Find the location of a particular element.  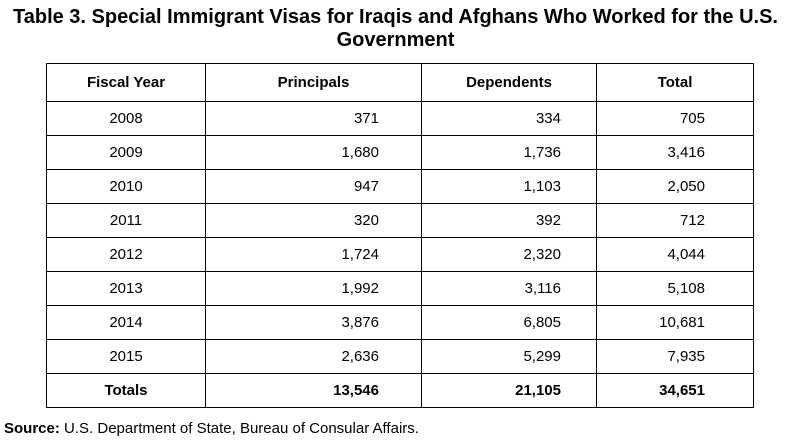

table-row: 2015 2,636 5,299 7,935 is located at coordinates (400, 356).